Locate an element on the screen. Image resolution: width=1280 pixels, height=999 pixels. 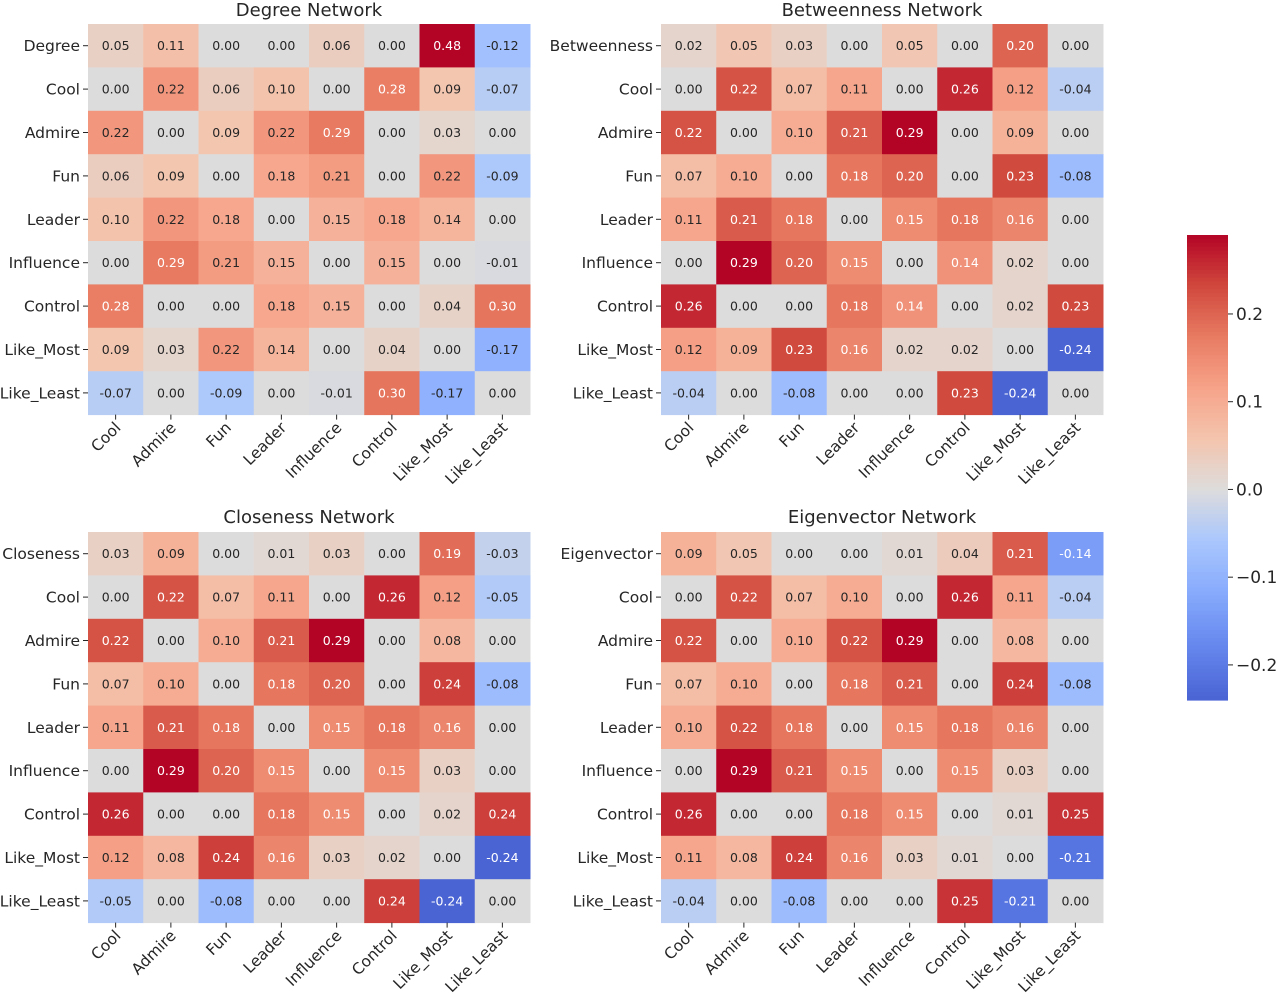
cell-value-label: -0.12 is located at coordinates (502, 45).